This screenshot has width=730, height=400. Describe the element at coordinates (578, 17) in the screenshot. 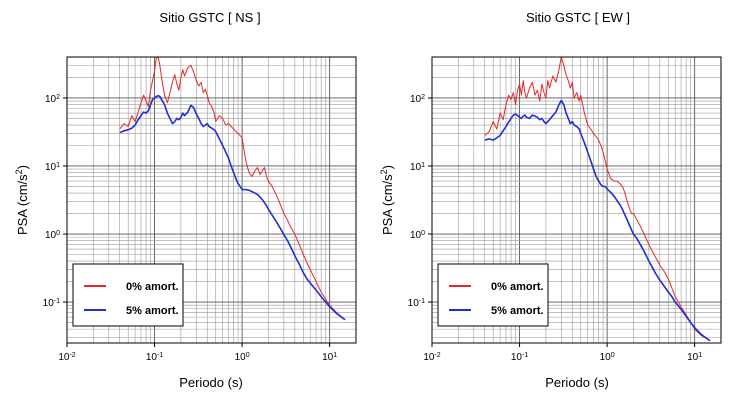

I see `chart-title: Sitio GSTC [ EW ]` at that location.